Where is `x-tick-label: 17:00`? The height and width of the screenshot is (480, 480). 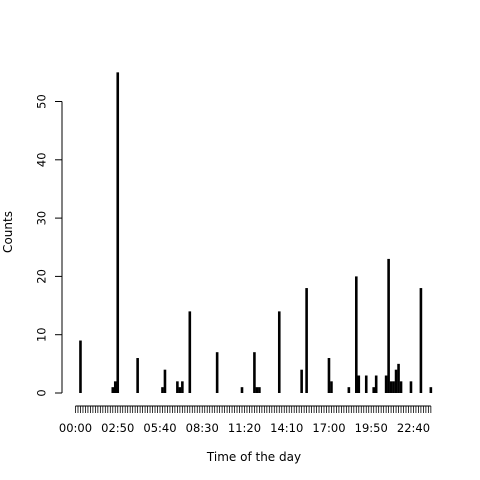
x-tick-label: 17:00 is located at coordinates (328, 428).